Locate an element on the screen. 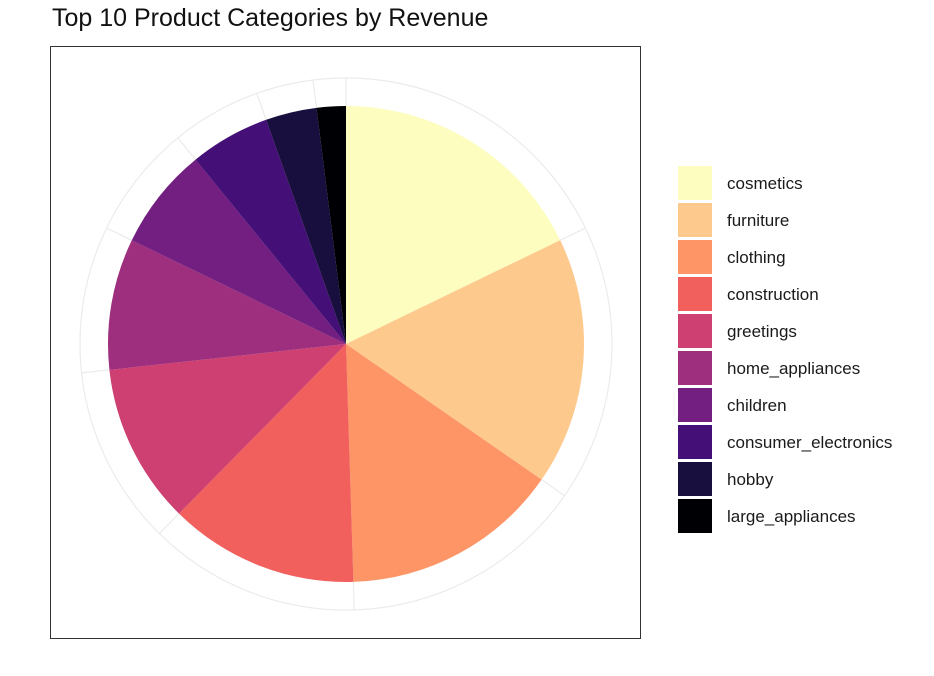  legend-label-greetings: greetings is located at coordinates (762, 331).